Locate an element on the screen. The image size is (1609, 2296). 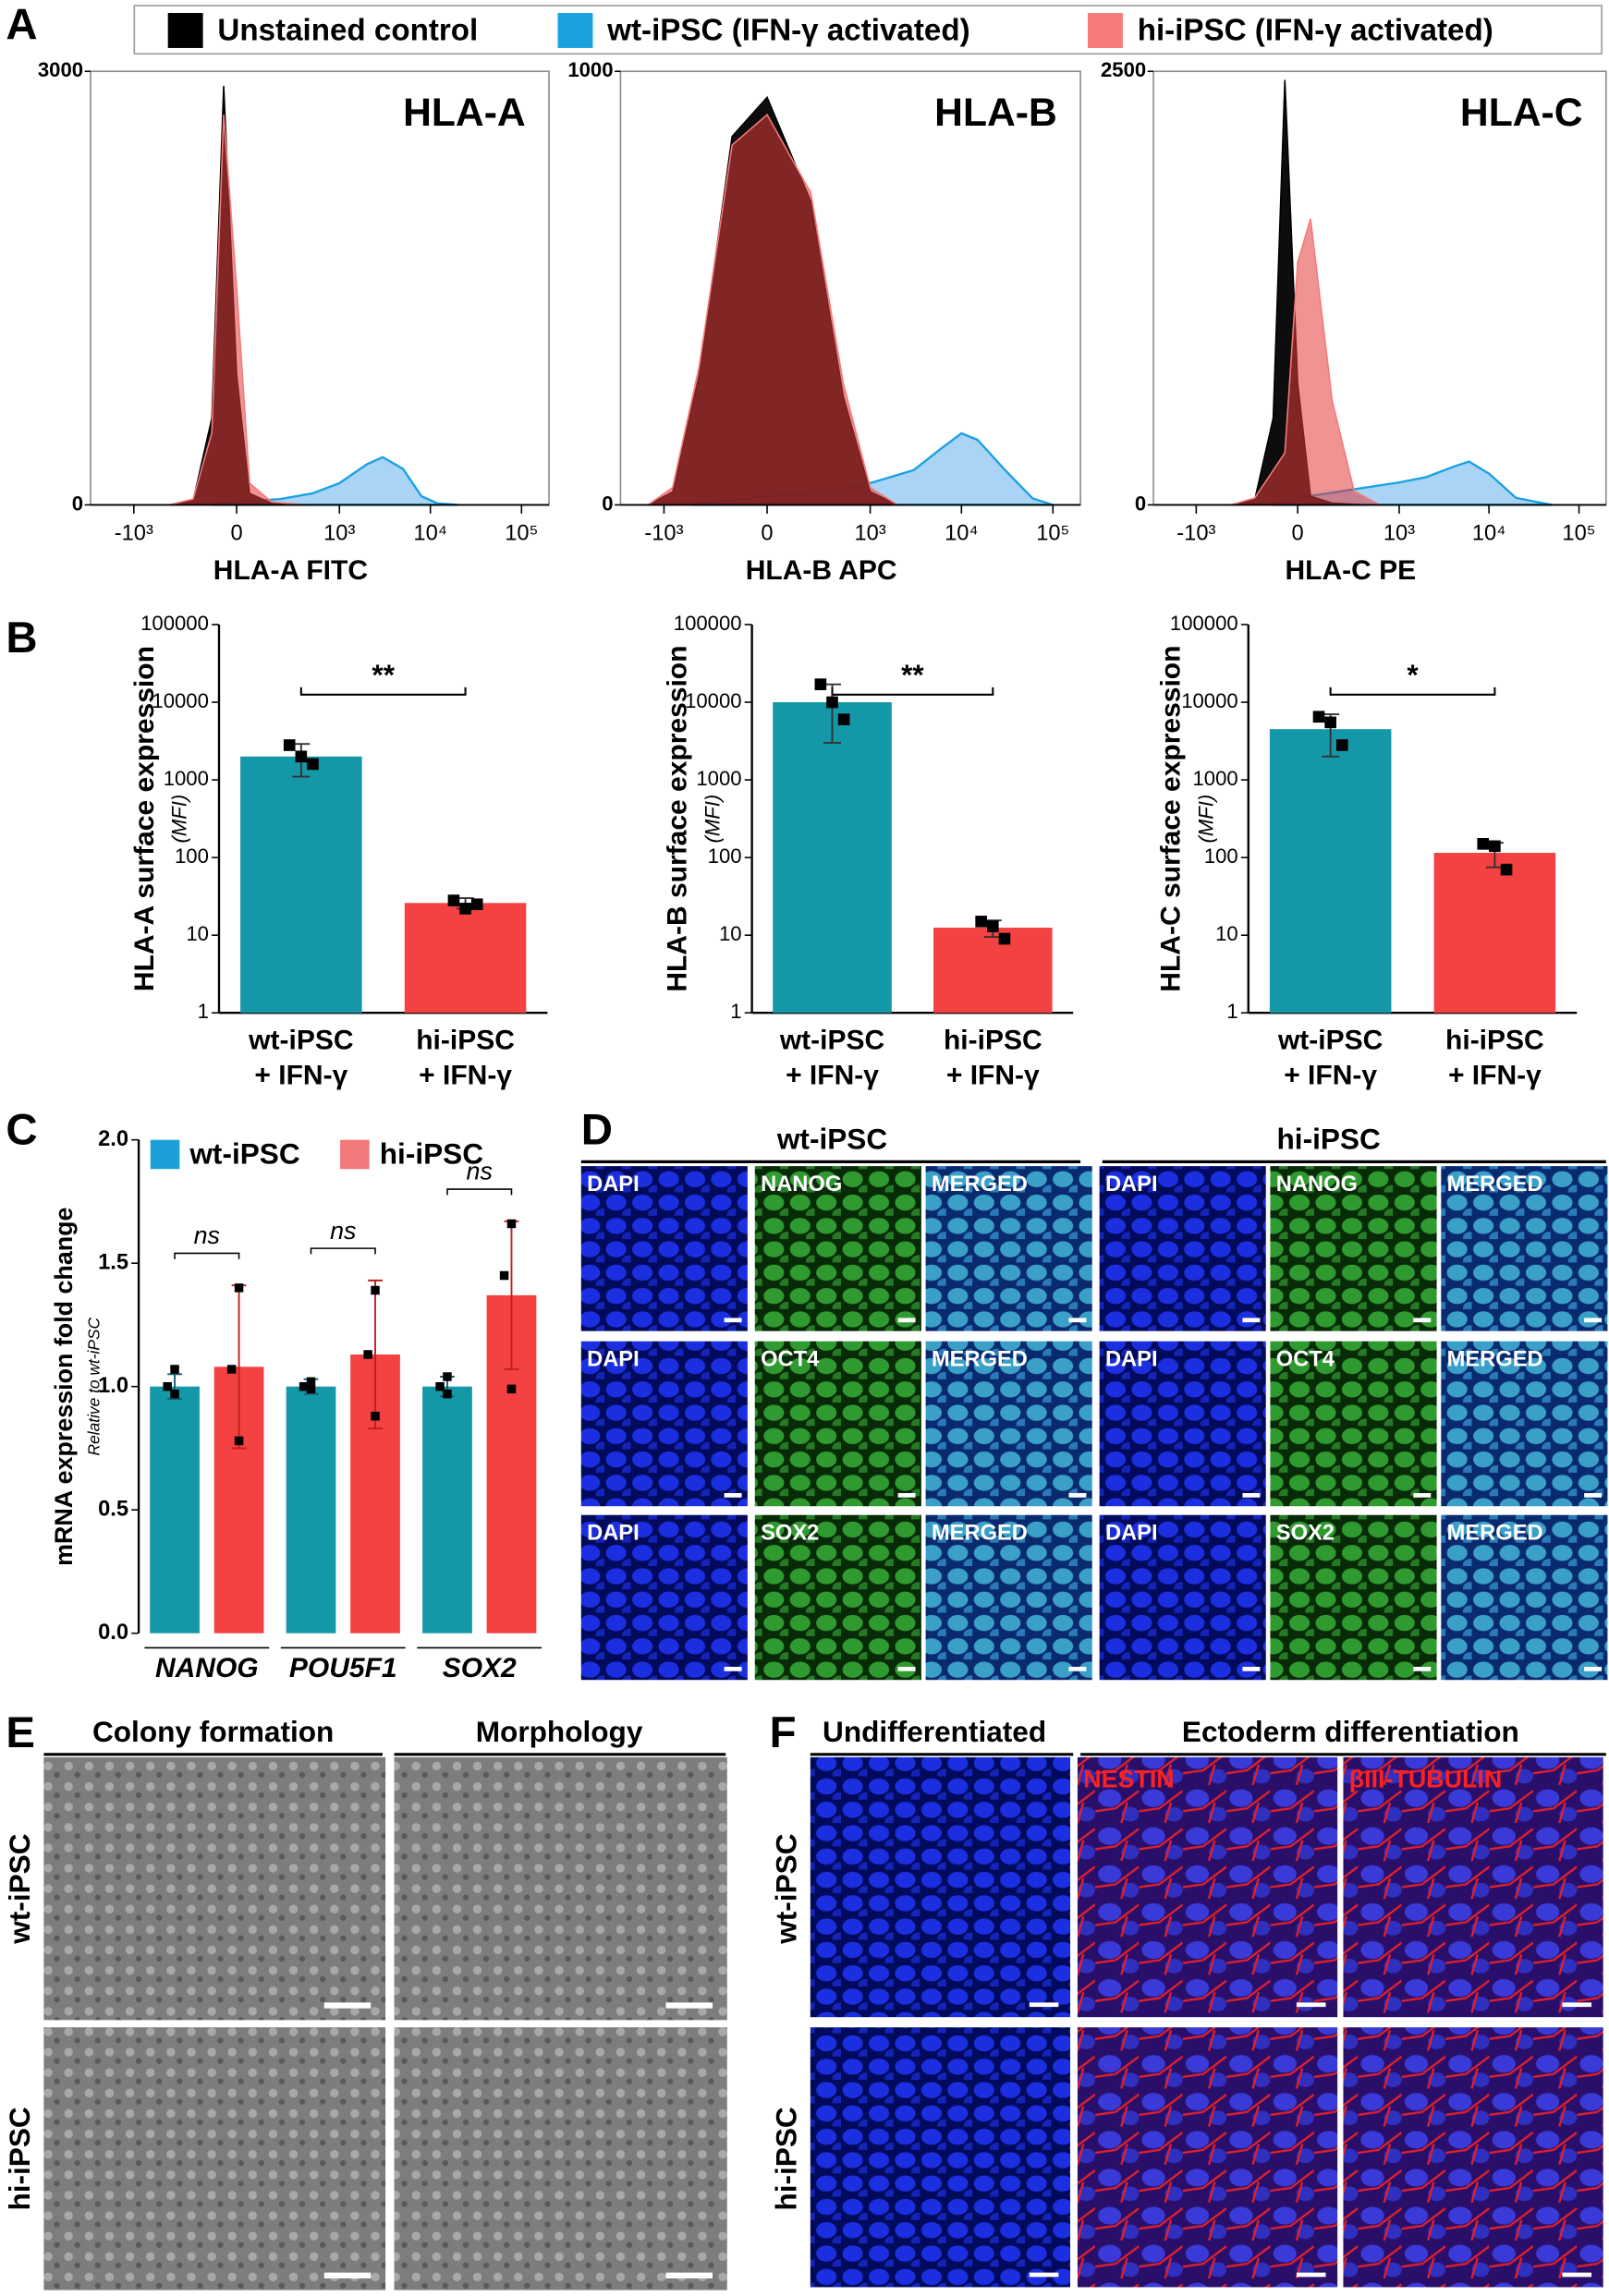
chart-title: HLA-A is located at coordinates (464, 113).